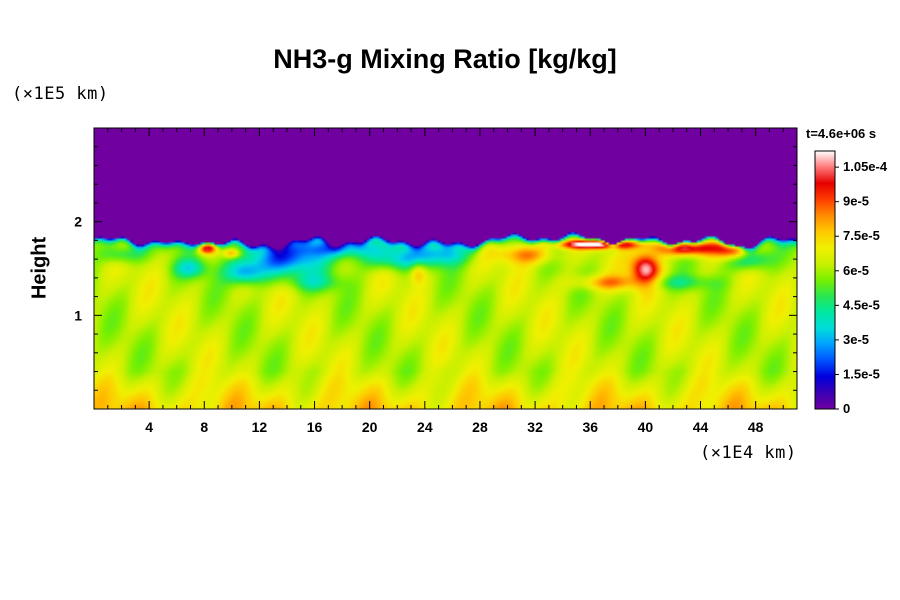 The width and height of the screenshot is (900, 600). I want to click on colorbar: 0 1.5e-5 3e-5 4.5e-5 6e-5 7.5e-5 9e-5 1.05e-4, so click(851, 283).